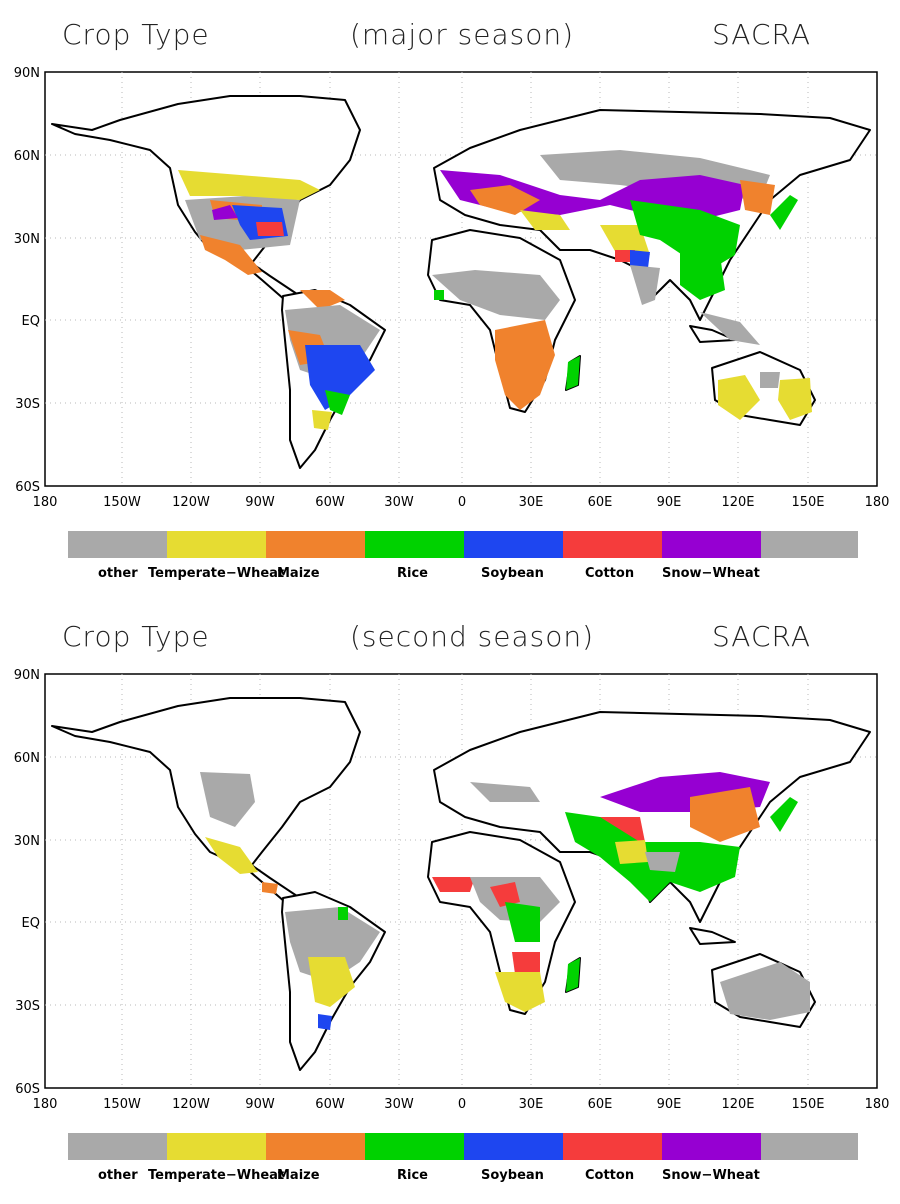 The height and width of the screenshot is (1204, 900). I want to click on lat-label: EQ, so click(31, 321).